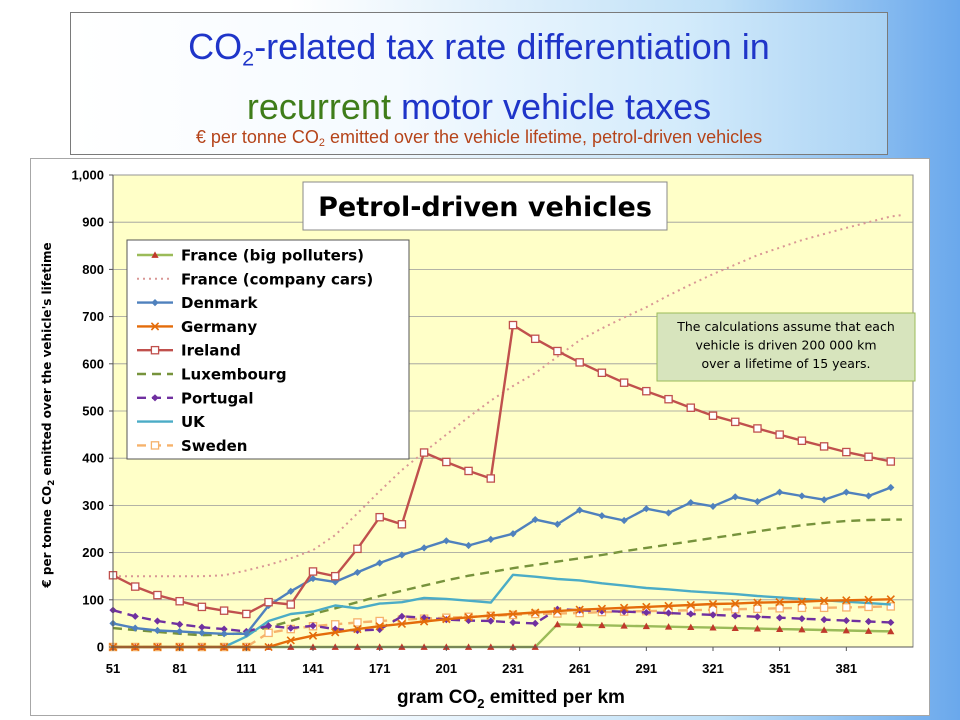  Describe the element at coordinates (502, 620) in the screenshot. I see `series-portugal` at that location.